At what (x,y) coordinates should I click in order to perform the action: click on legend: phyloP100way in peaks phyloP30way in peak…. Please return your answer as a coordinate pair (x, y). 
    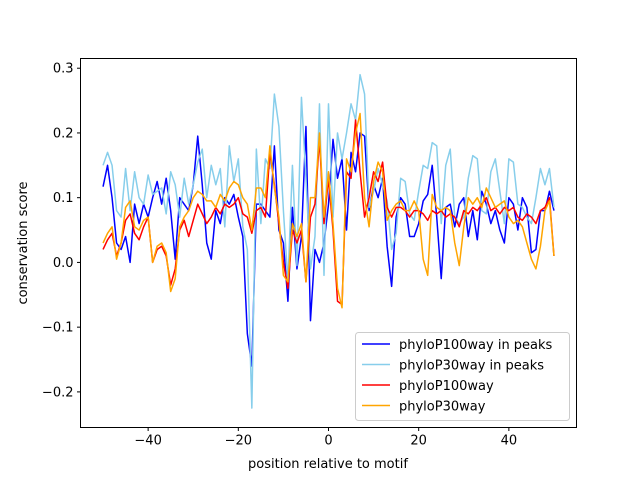
    Looking at the image, I should click on (462, 376).